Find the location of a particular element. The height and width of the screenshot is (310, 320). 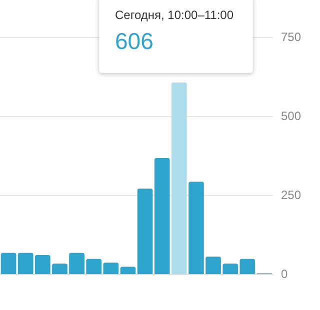

tooltip: Сегодня, 10:00–11:00 606 is located at coordinates (176, 36).